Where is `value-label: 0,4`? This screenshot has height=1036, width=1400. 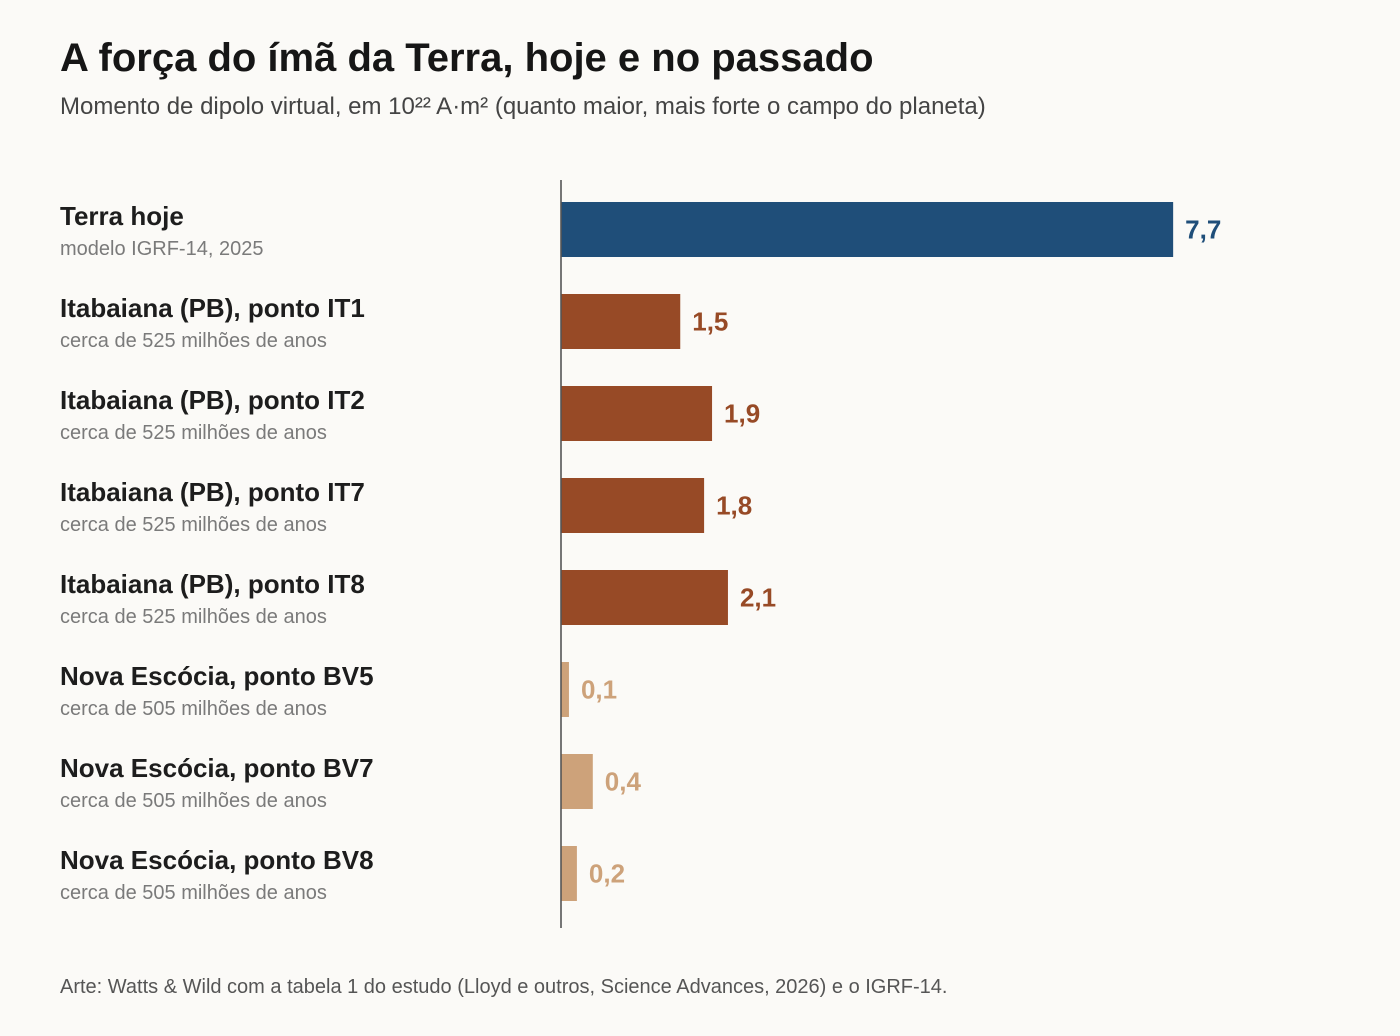 value-label: 0,4 is located at coordinates (623, 782).